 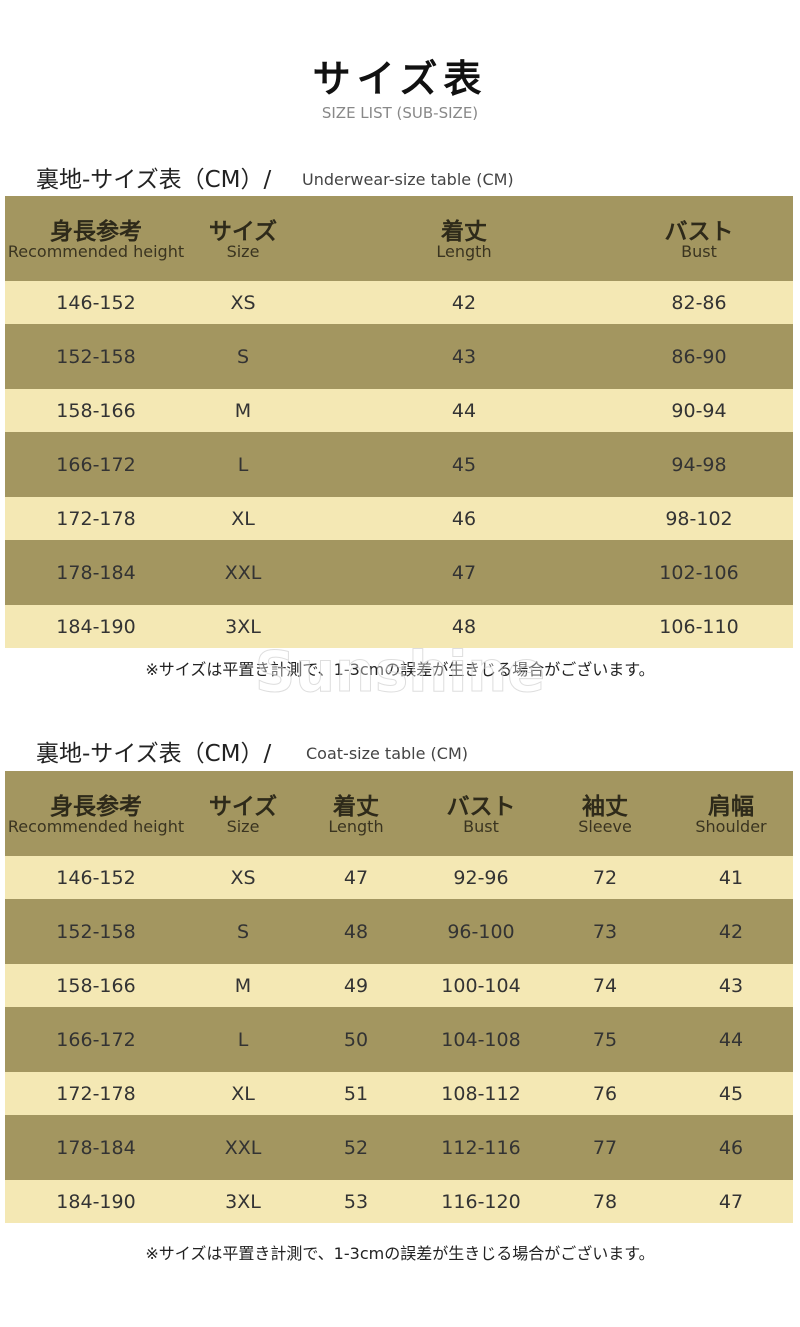 I want to click on column-header: 袖丈, so click(x=605, y=807).